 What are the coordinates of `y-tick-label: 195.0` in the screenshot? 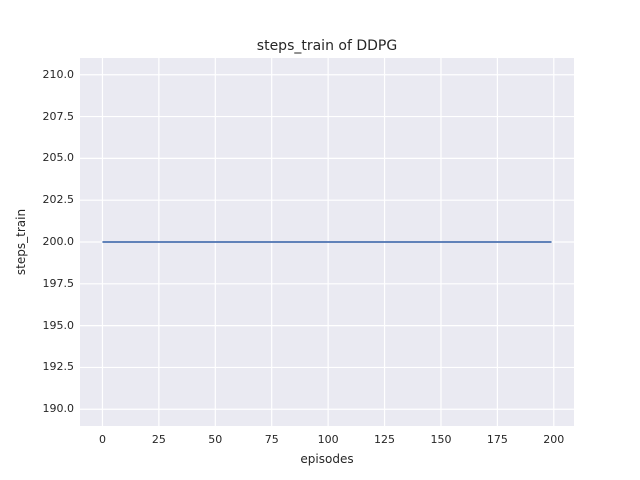 It's located at (58, 325).